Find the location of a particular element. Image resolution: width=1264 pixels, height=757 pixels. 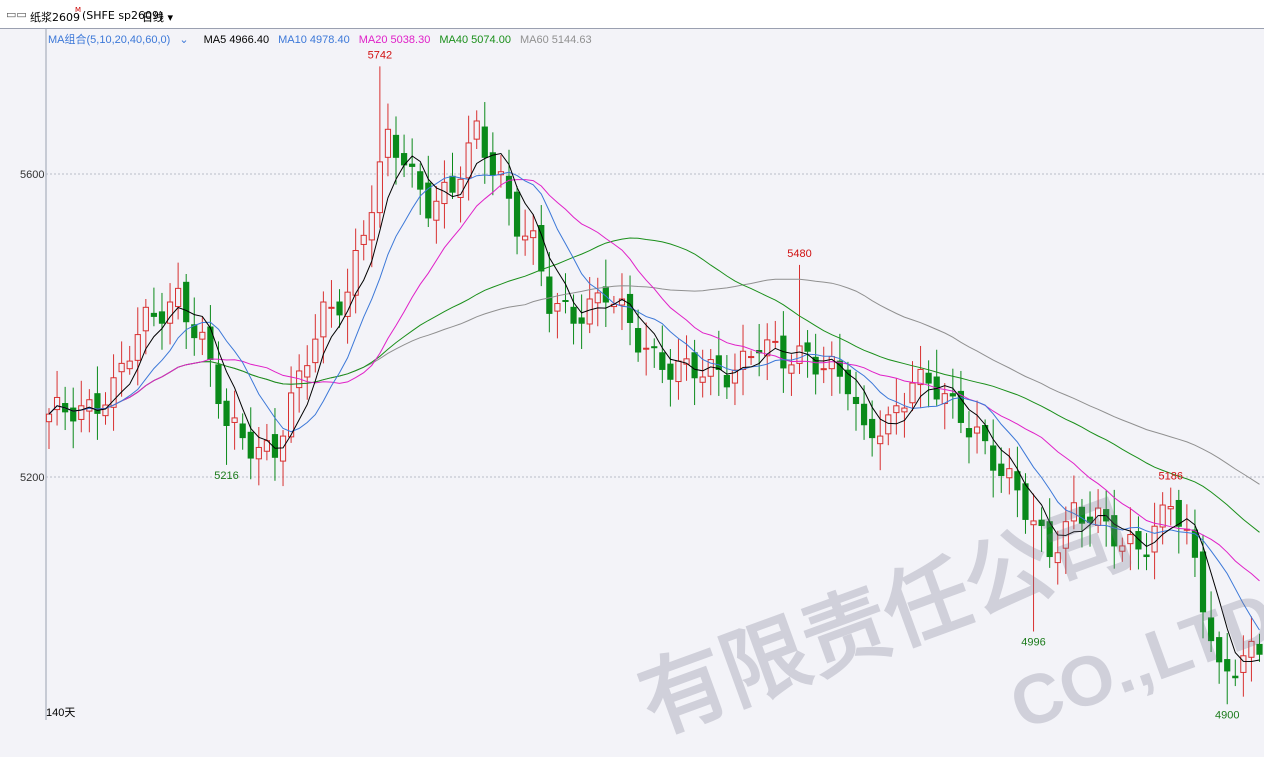

ma-group-selector: MA组合(5,10,20,40,60,0) ⌄ is located at coordinates (118, 40).